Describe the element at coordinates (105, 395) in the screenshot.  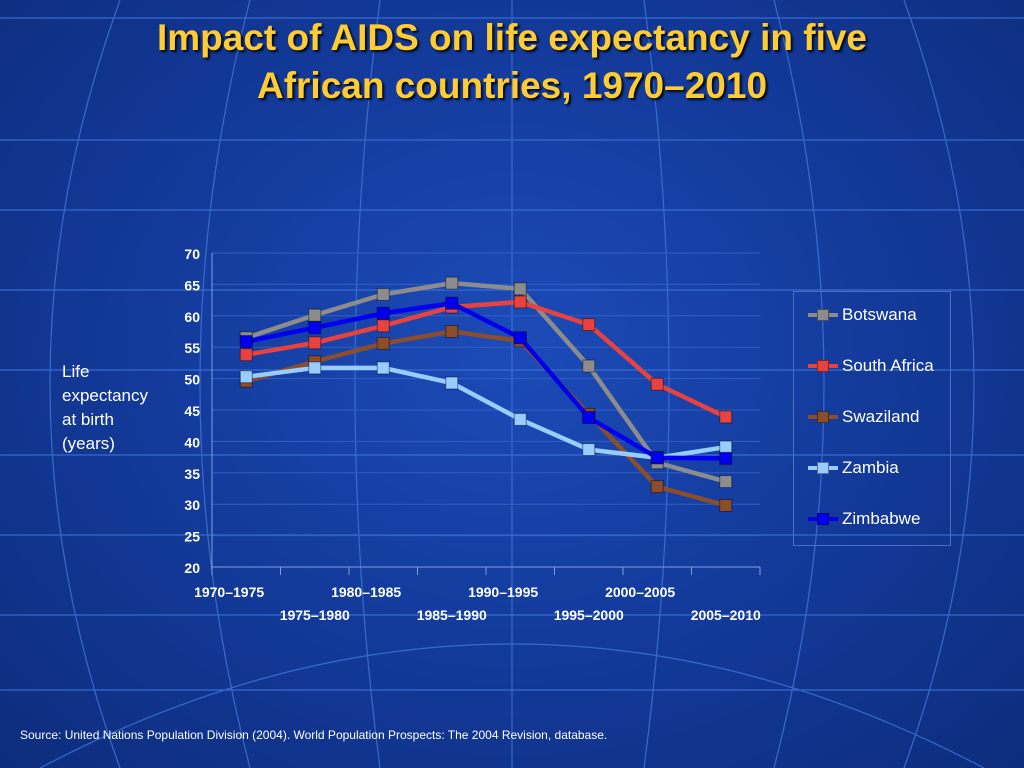
I see `y-axis-label-line: expectancy` at that location.